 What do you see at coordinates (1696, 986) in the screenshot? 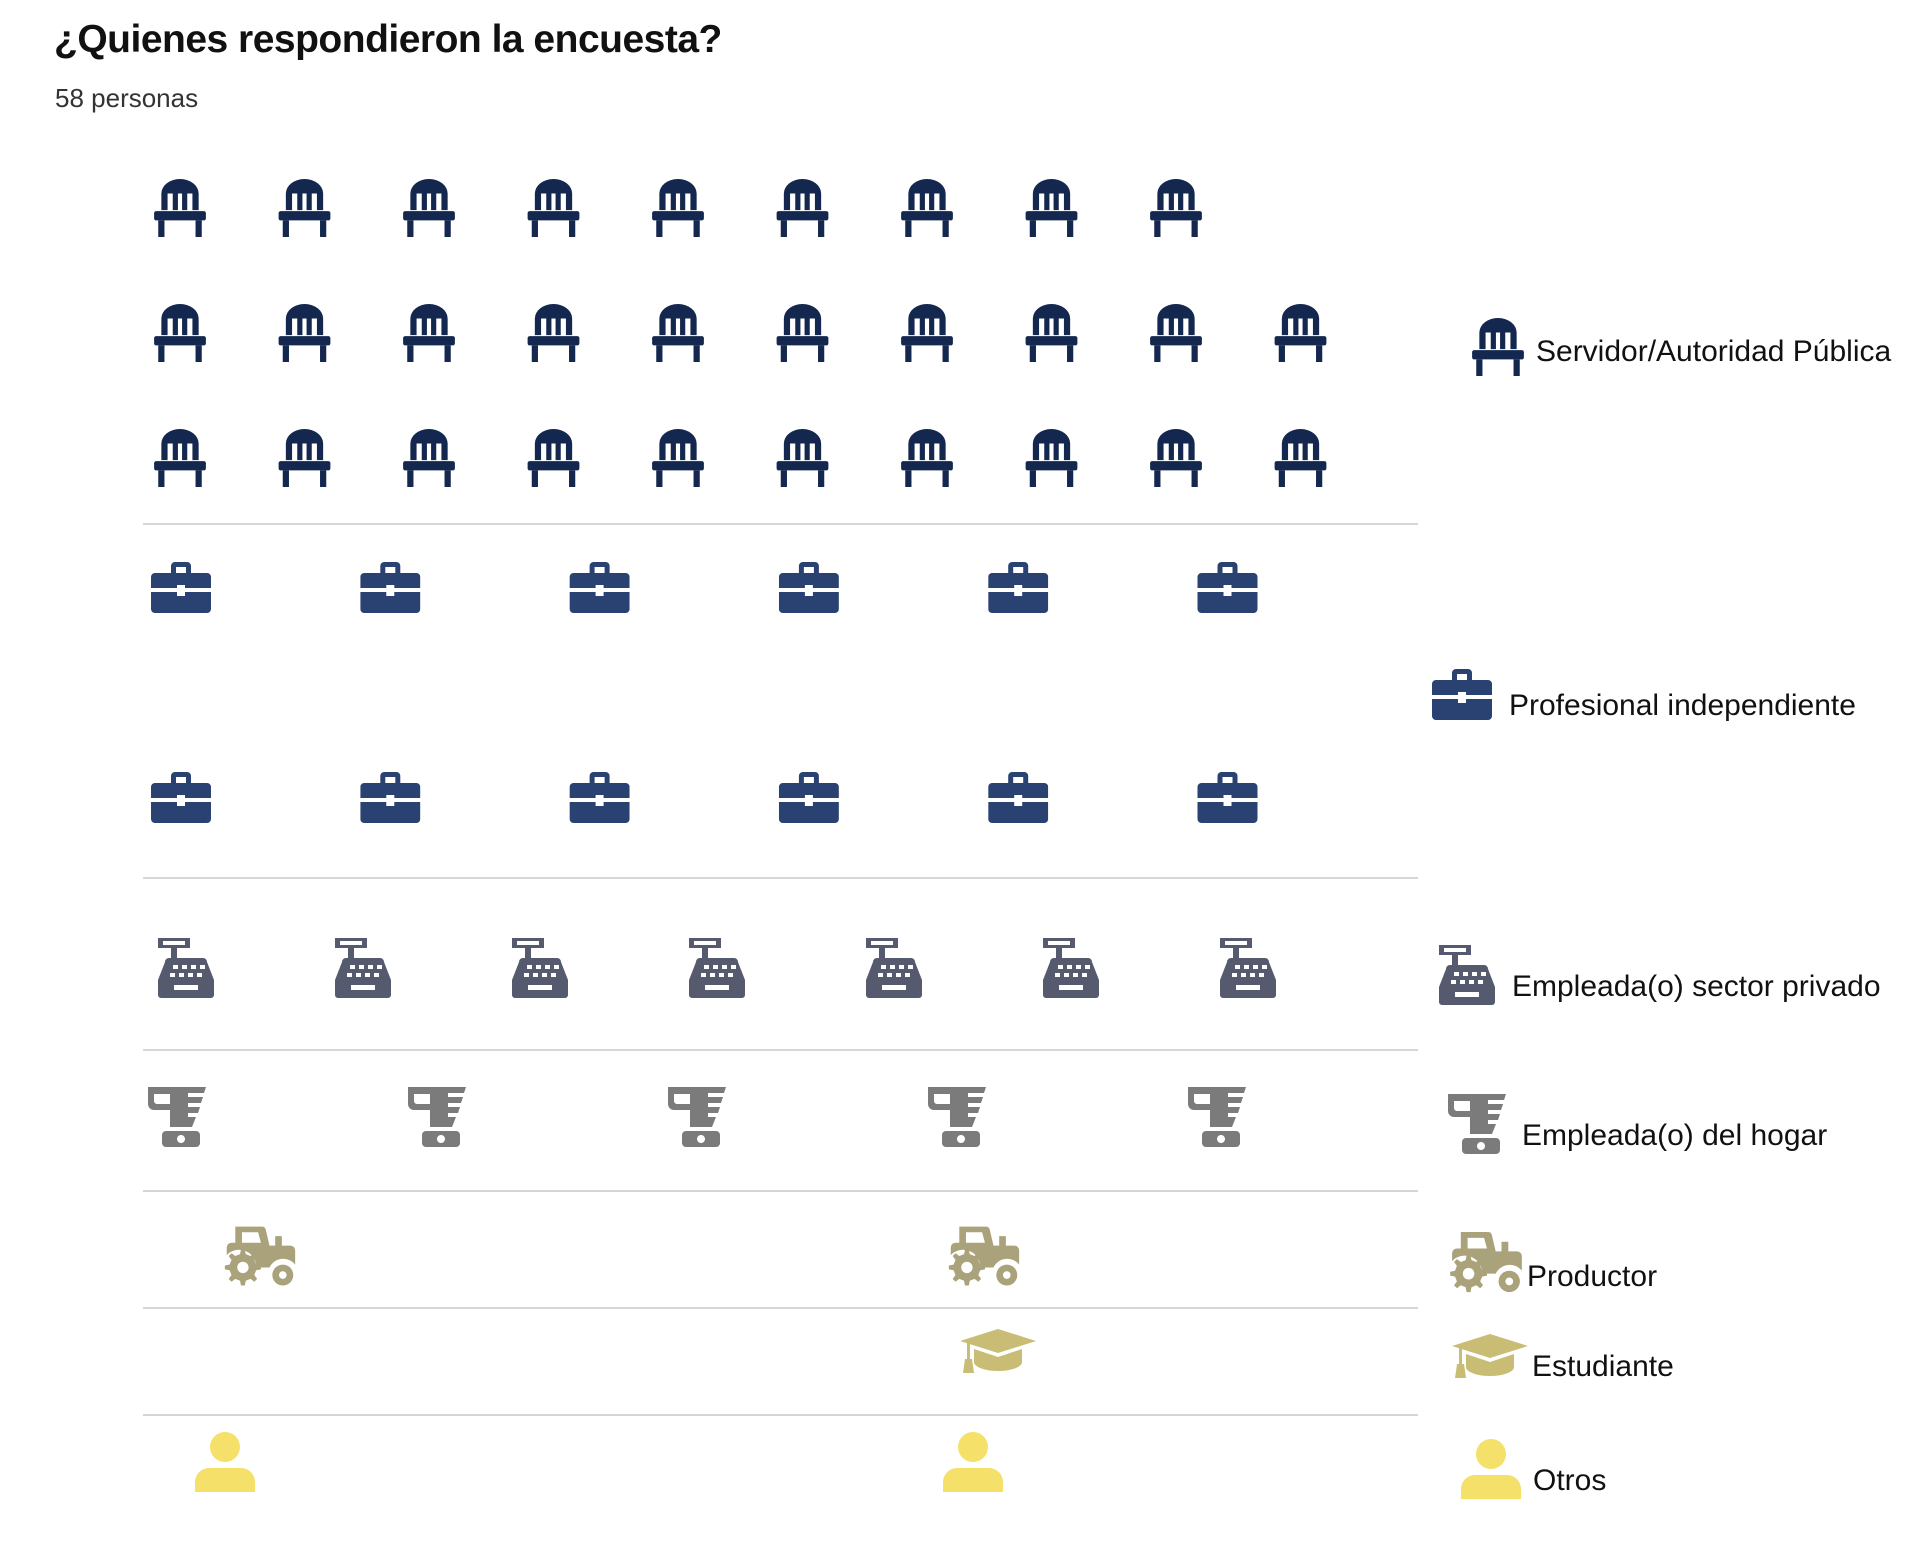
I see `legend-label: Empleada(o) sector privado` at bounding box center [1696, 986].